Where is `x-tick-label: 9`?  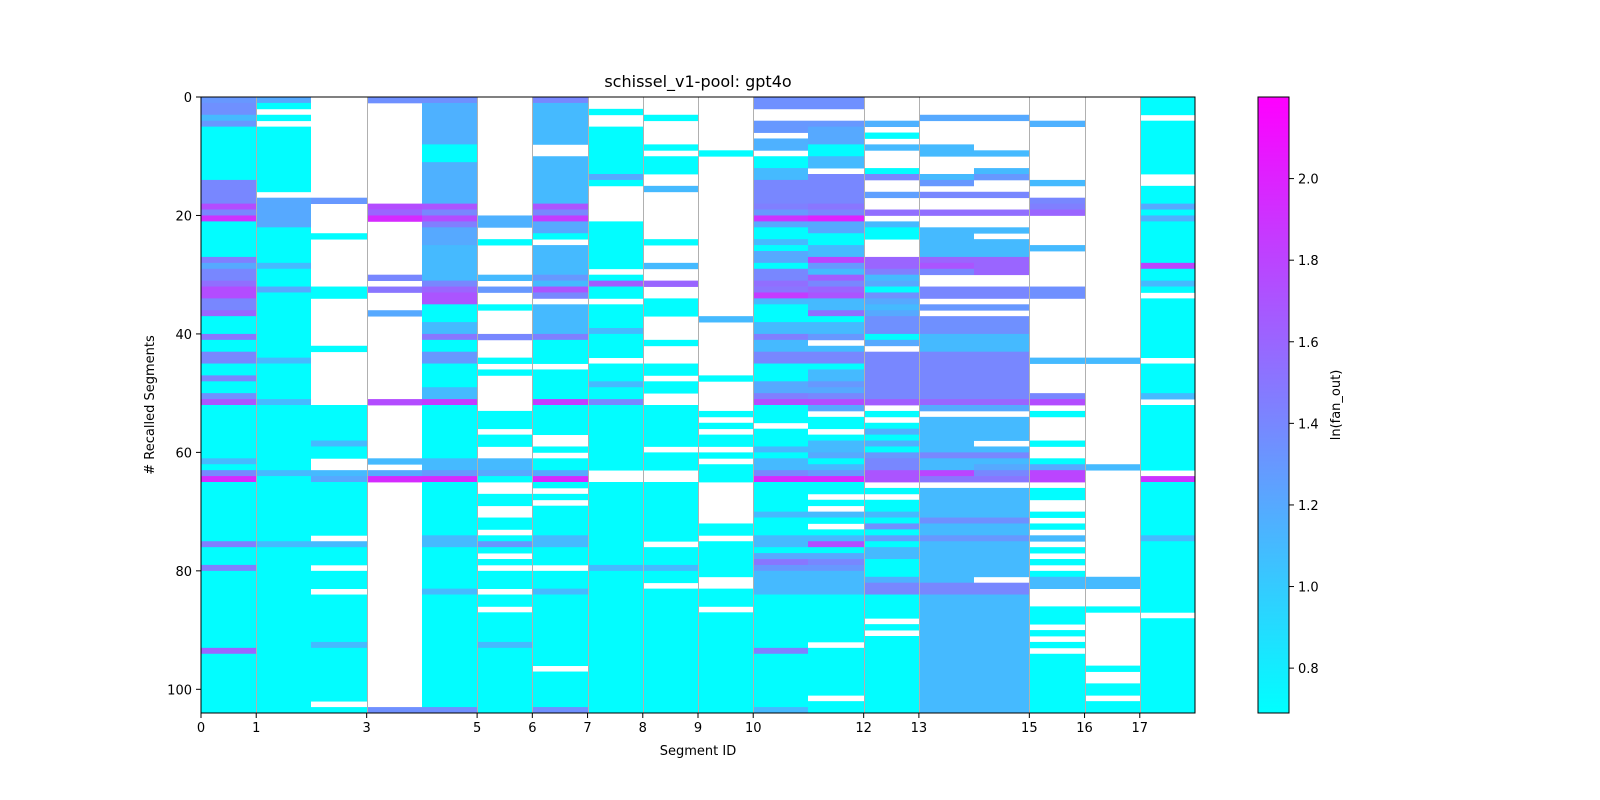
x-tick-label: 9 is located at coordinates (698, 728).